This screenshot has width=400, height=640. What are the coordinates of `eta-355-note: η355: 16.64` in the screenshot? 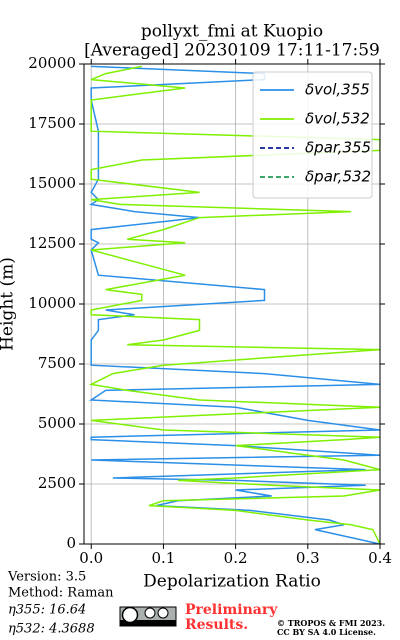 It's located at (47, 610).